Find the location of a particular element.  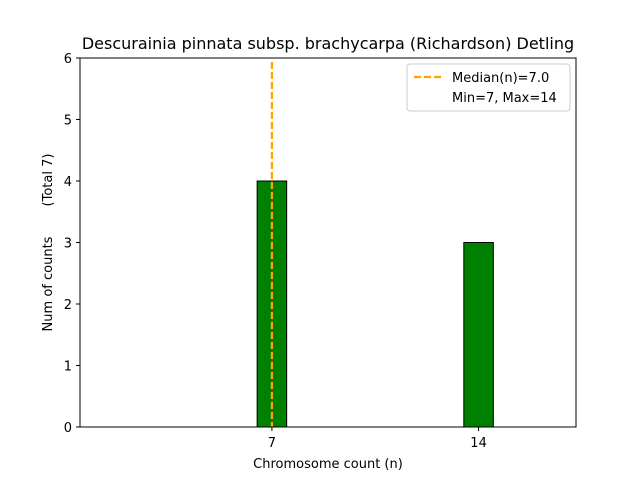

y-axis-label: Num of counts is located at coordinates (48, 283).